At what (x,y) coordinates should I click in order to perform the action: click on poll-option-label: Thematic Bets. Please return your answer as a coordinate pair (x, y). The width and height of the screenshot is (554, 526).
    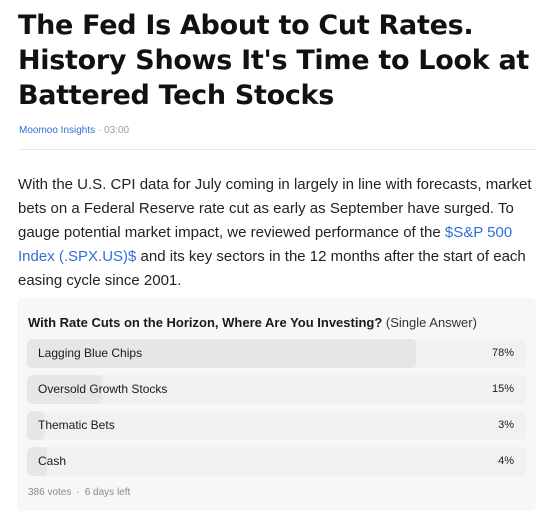
    Looking at the image, I should click on (76, 425).